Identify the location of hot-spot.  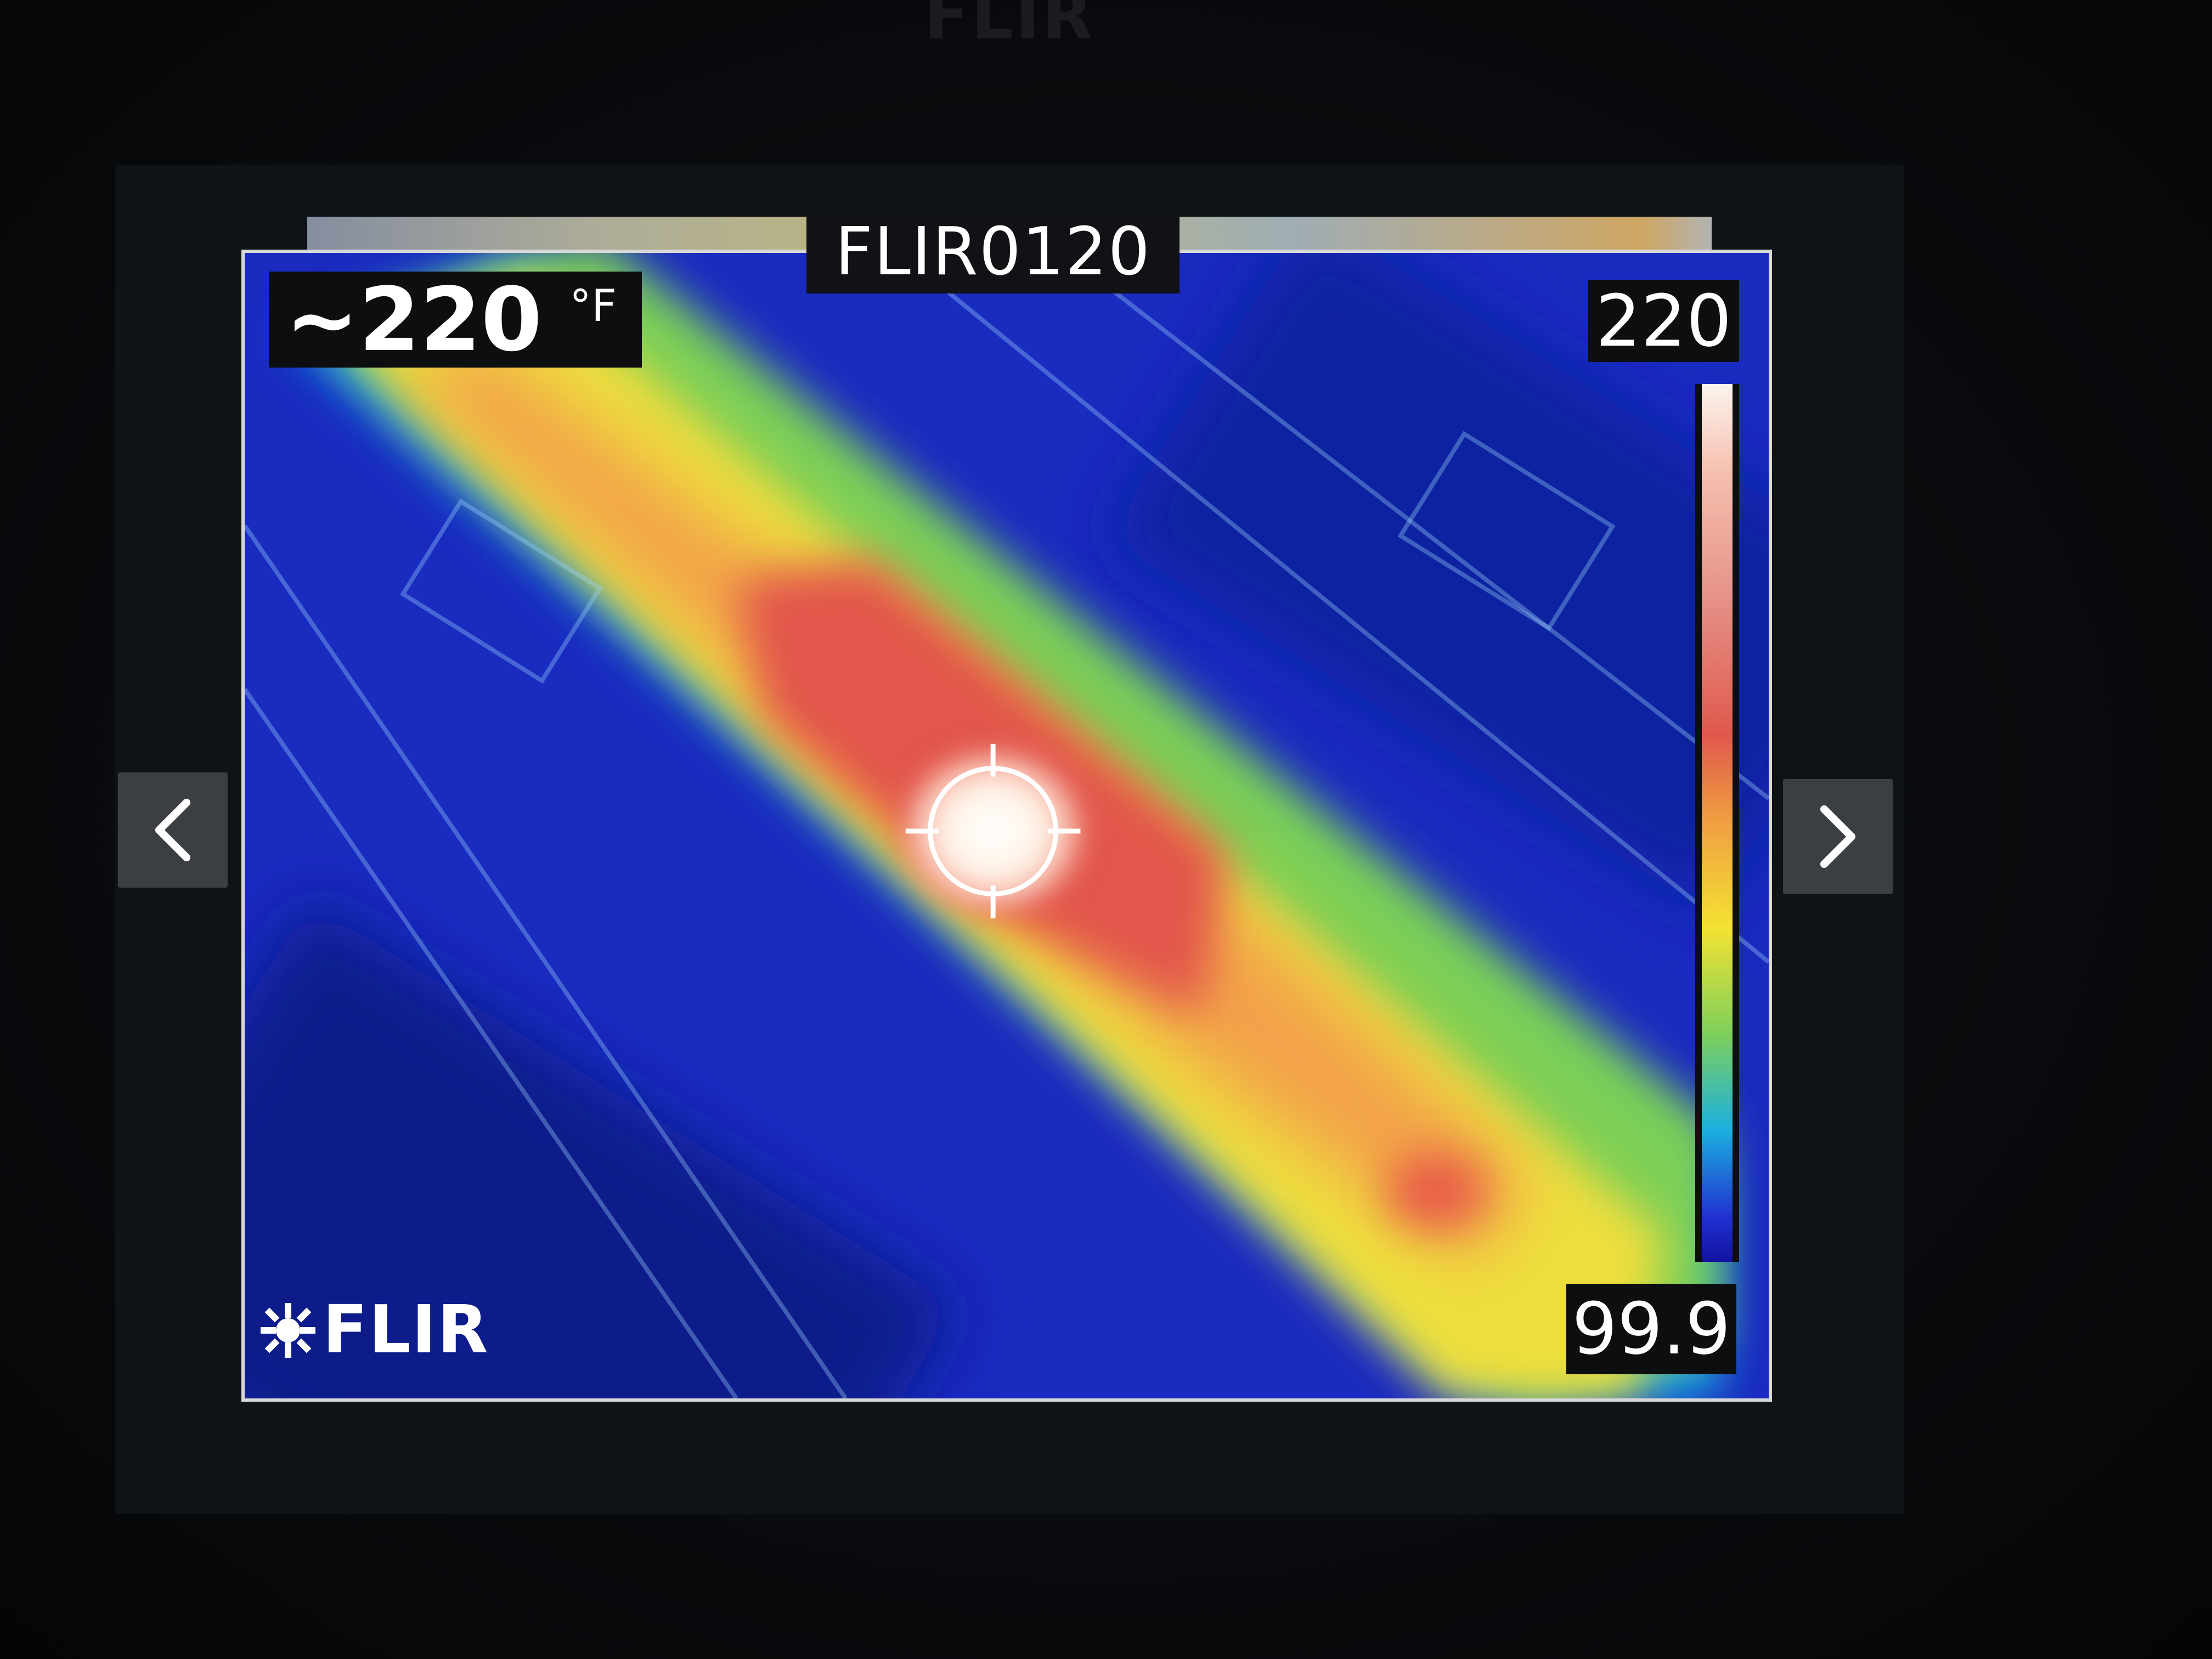
(993, 831).